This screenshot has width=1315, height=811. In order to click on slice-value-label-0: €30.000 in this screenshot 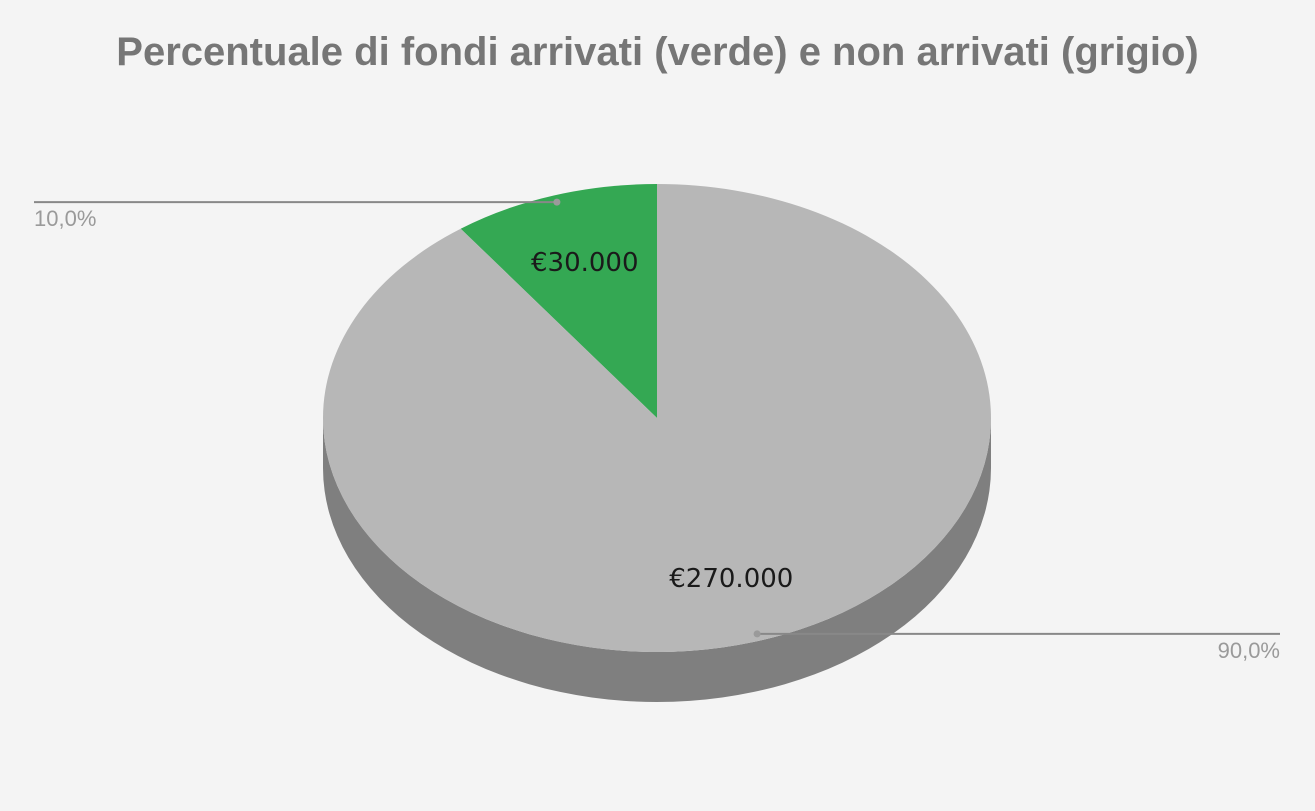, I will do `click(585, 263)`.